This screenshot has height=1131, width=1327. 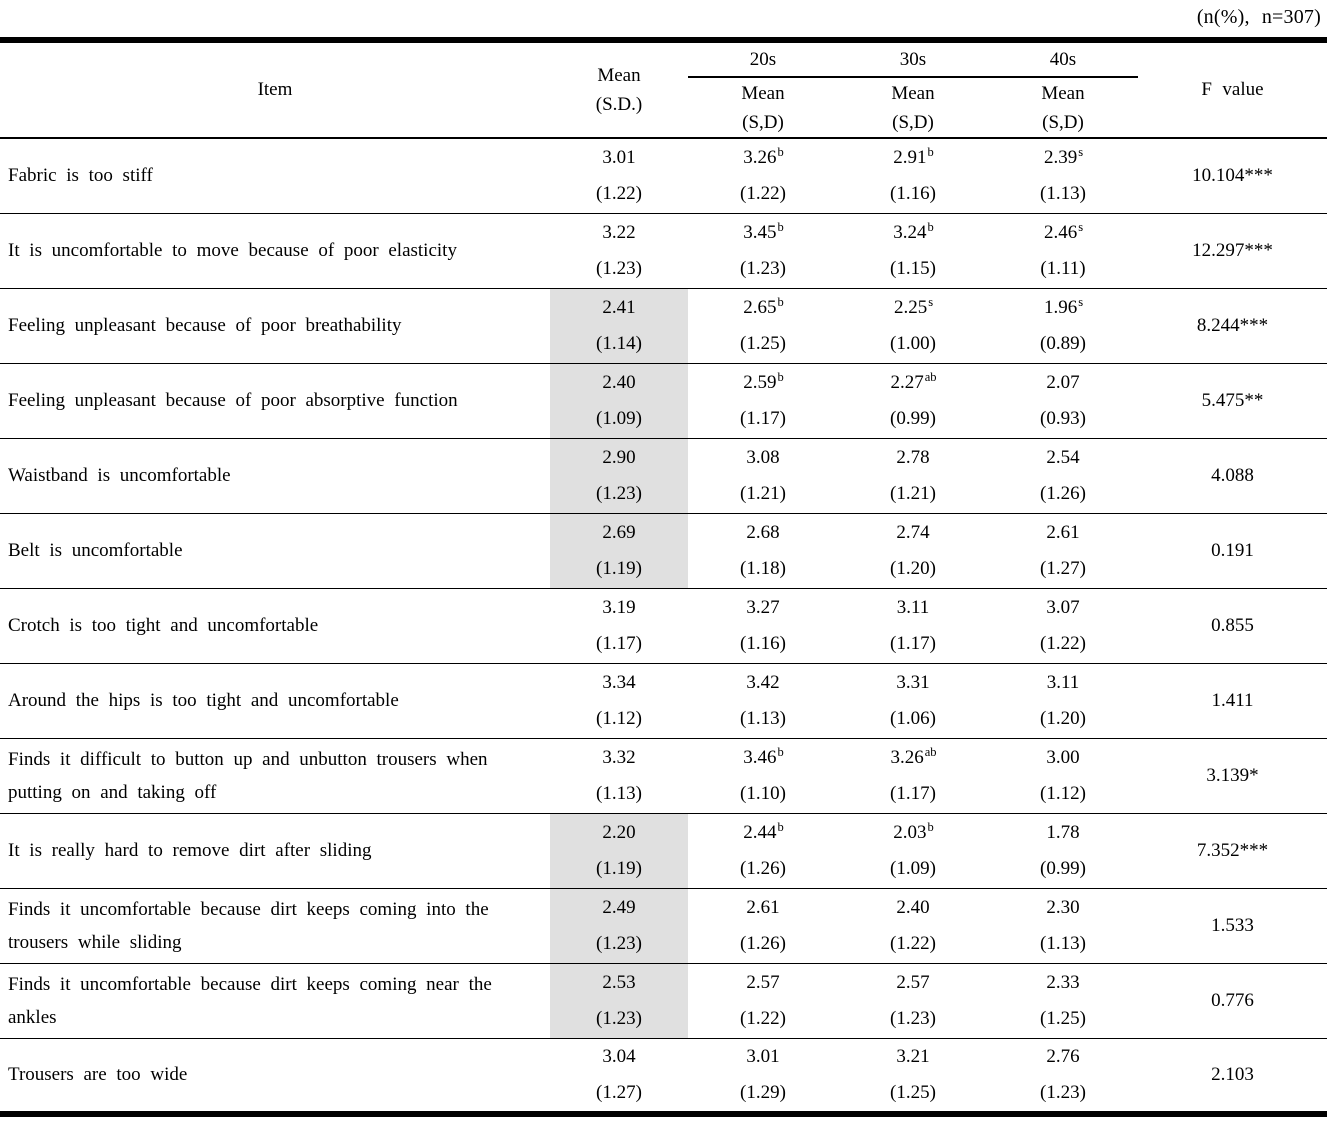 What do you see at coordinates (1063, 156) in the screenshot?
I see `mean-value: 2.39s` at bounding box center [1063, 156].